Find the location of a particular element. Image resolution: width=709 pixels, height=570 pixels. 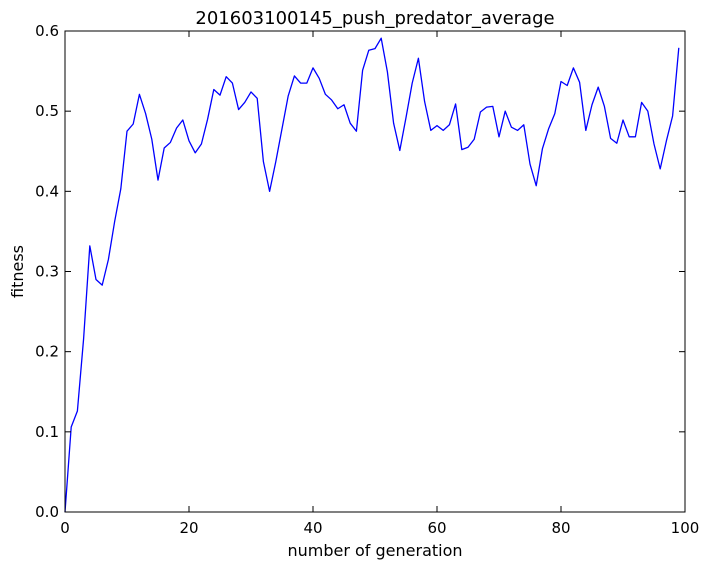

y-tick-label: 0.0 is located at coordinates (47, 512).